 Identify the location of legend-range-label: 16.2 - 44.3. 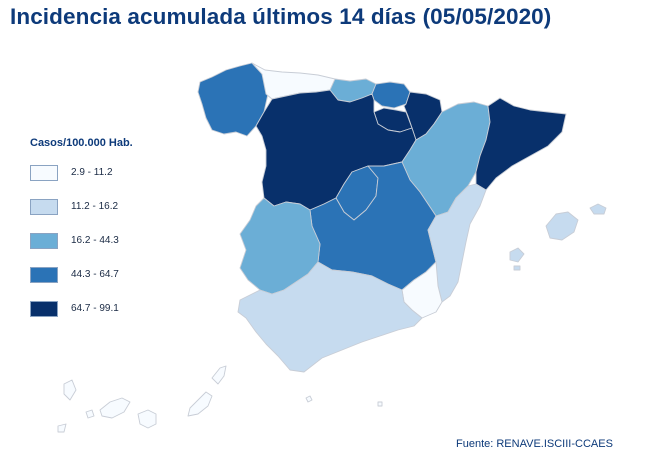
(95, 240).